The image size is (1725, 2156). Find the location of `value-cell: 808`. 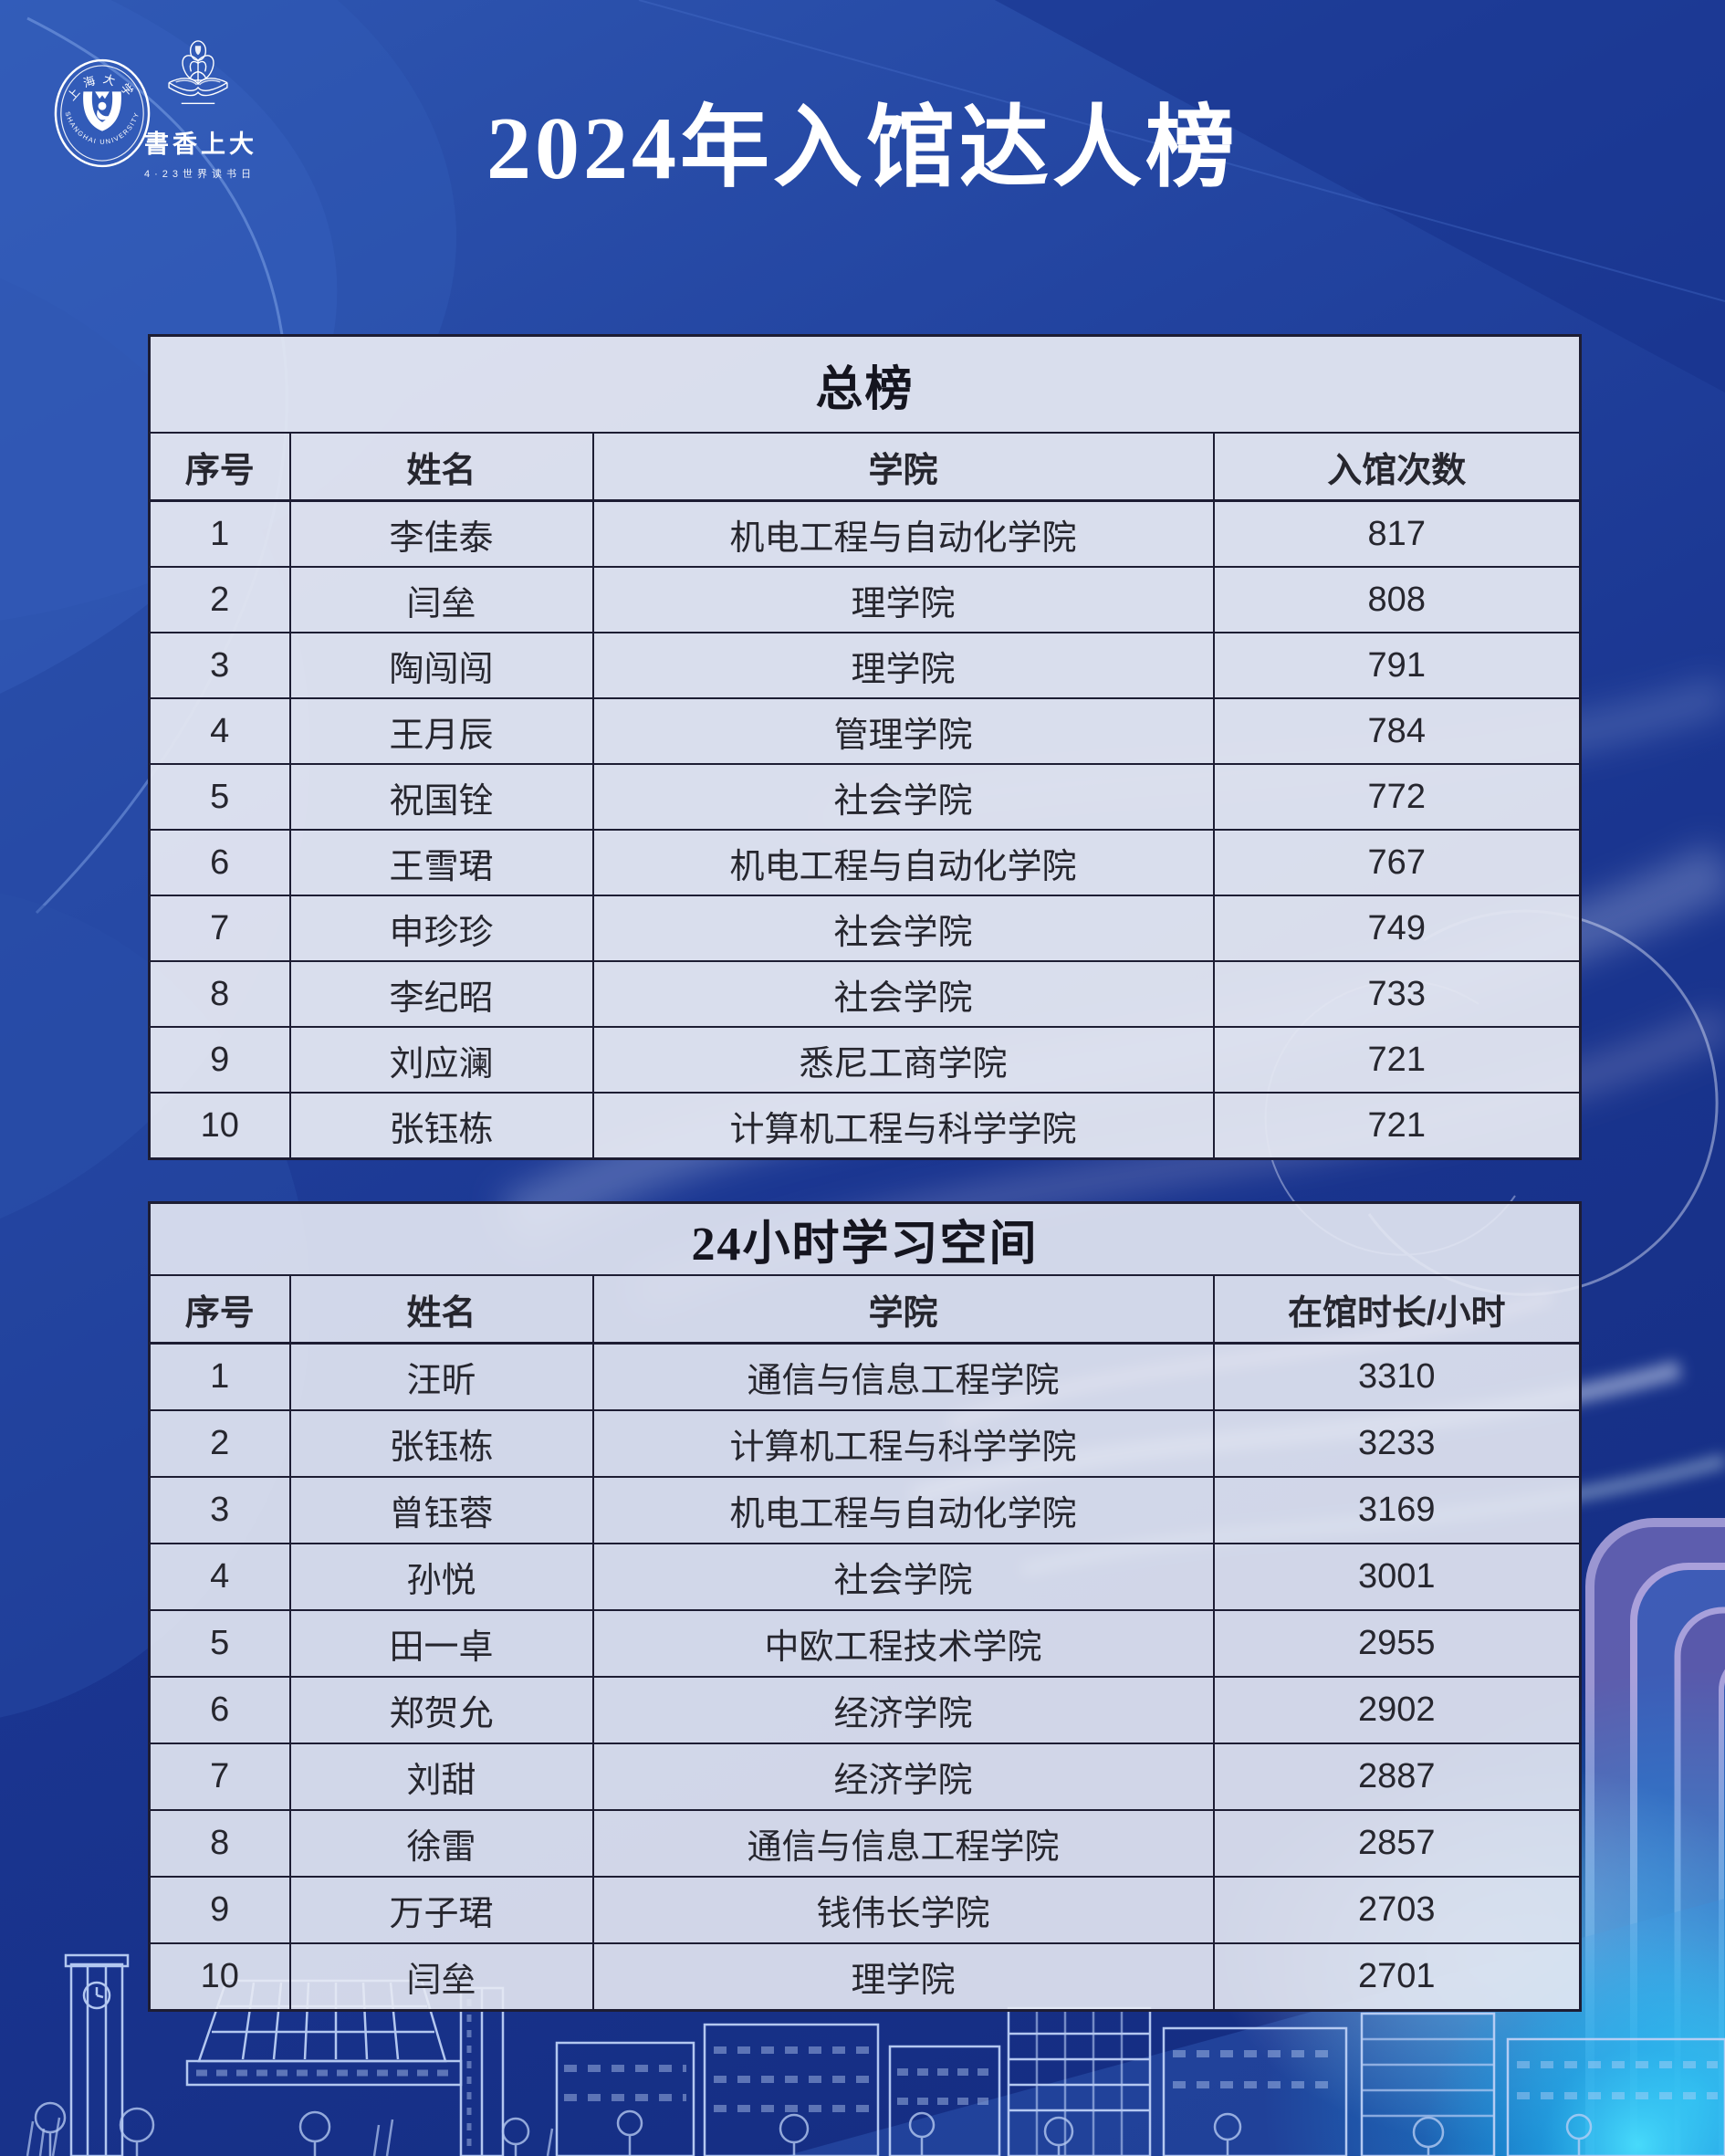

value-cell: 808 is located at coordinates (1397, 599).